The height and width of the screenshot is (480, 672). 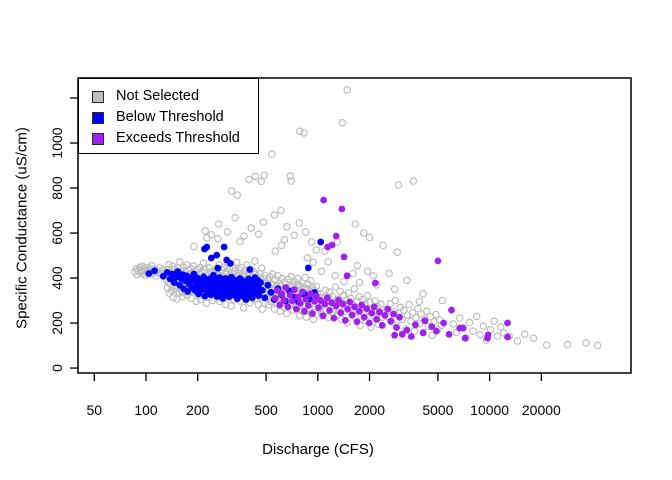 What do you see at coordinates (266, 410) in the screenshot?
I see `x-tick-label: 500` at bounding box center [266, 410].